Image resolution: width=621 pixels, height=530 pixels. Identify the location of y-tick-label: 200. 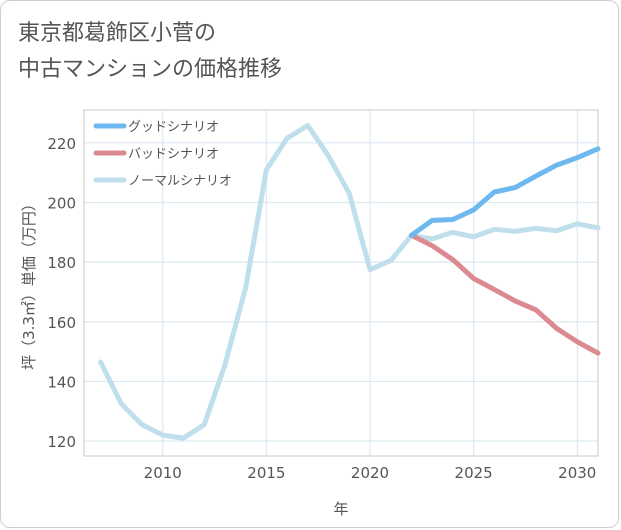
(61, 203).